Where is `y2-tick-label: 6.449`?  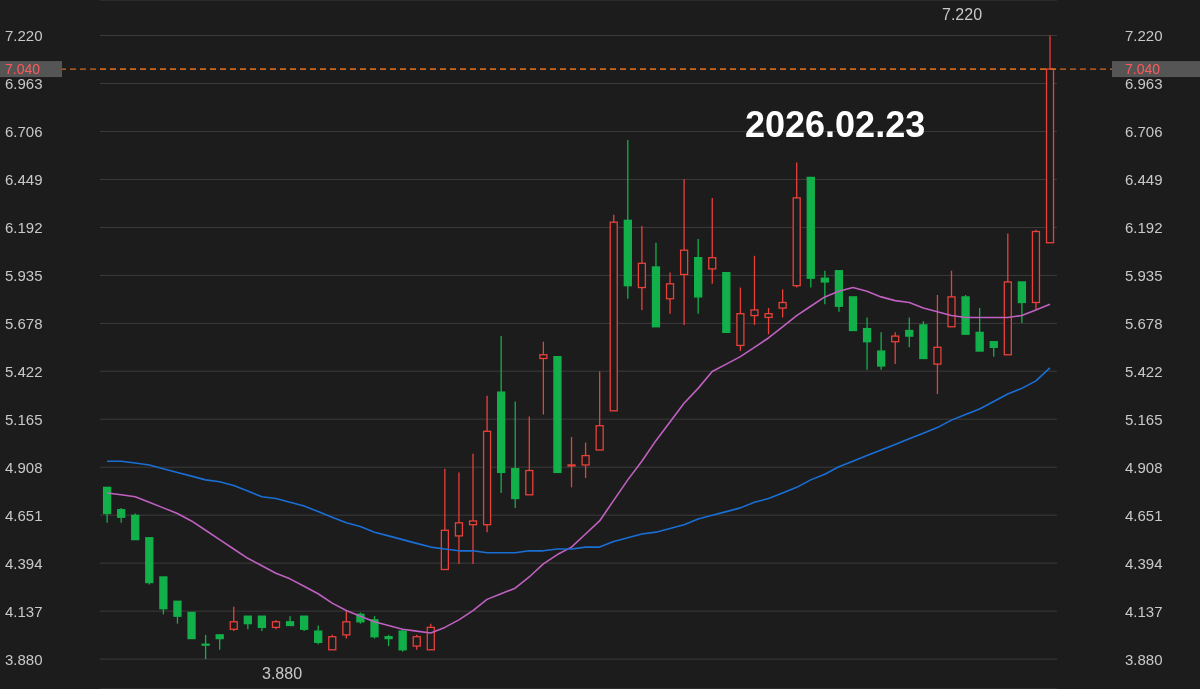 y2-tick-label: 6.449 is located at coordinates (24, 180).